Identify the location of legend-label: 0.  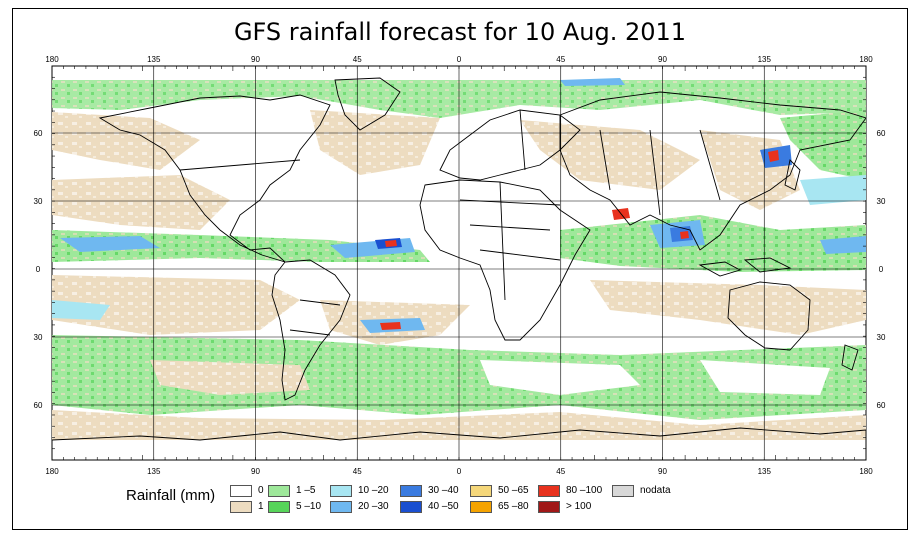
(261, 490).